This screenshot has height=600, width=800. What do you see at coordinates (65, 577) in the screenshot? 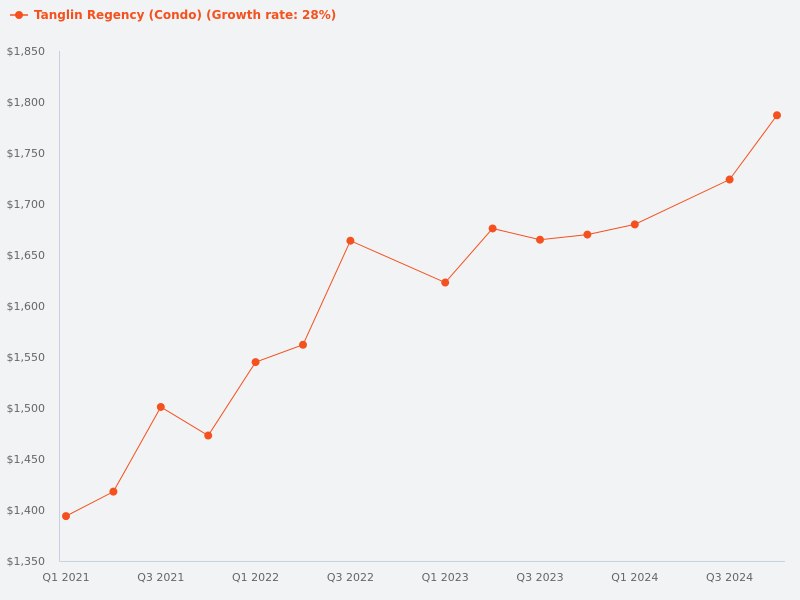
I see `x-tick-label: Q1 2021` at bounding box center [65, 577].